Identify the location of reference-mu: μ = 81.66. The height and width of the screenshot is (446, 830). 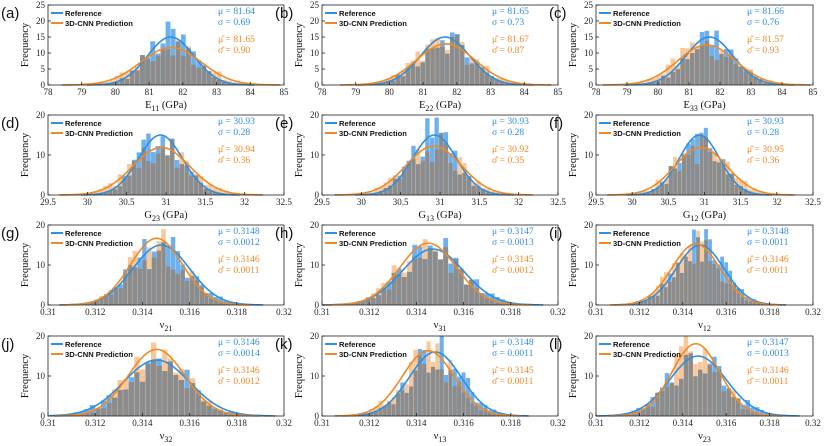
(765, 11).